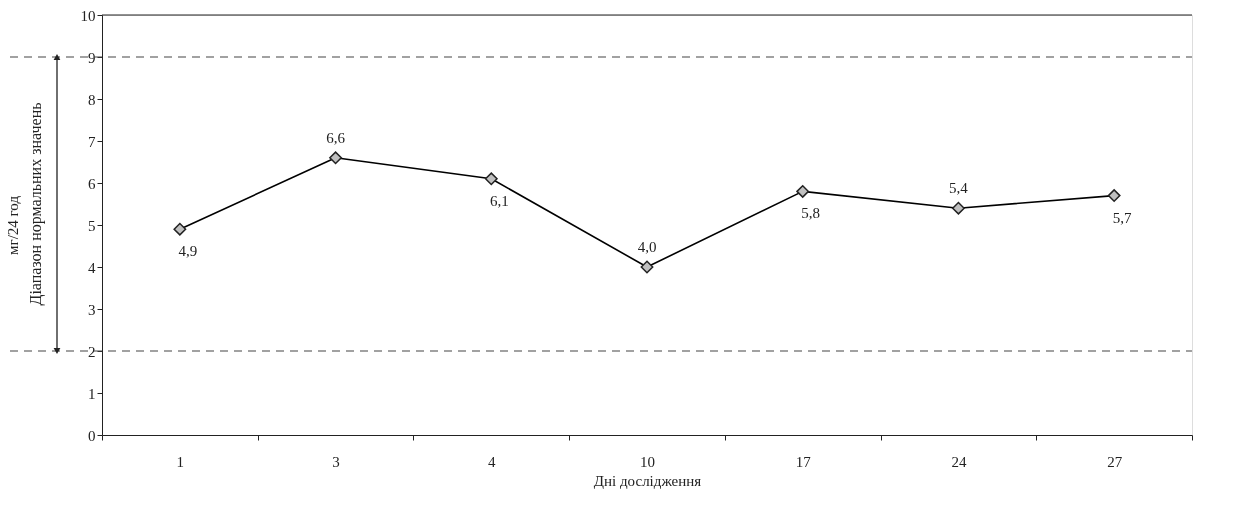 Image resolution: width=1240 pixels, height=517 pixels. What do you see at coordinates (92, 141) in the screenshot?
I see `y-tick-label: 7` at bounding box center [92, 141].